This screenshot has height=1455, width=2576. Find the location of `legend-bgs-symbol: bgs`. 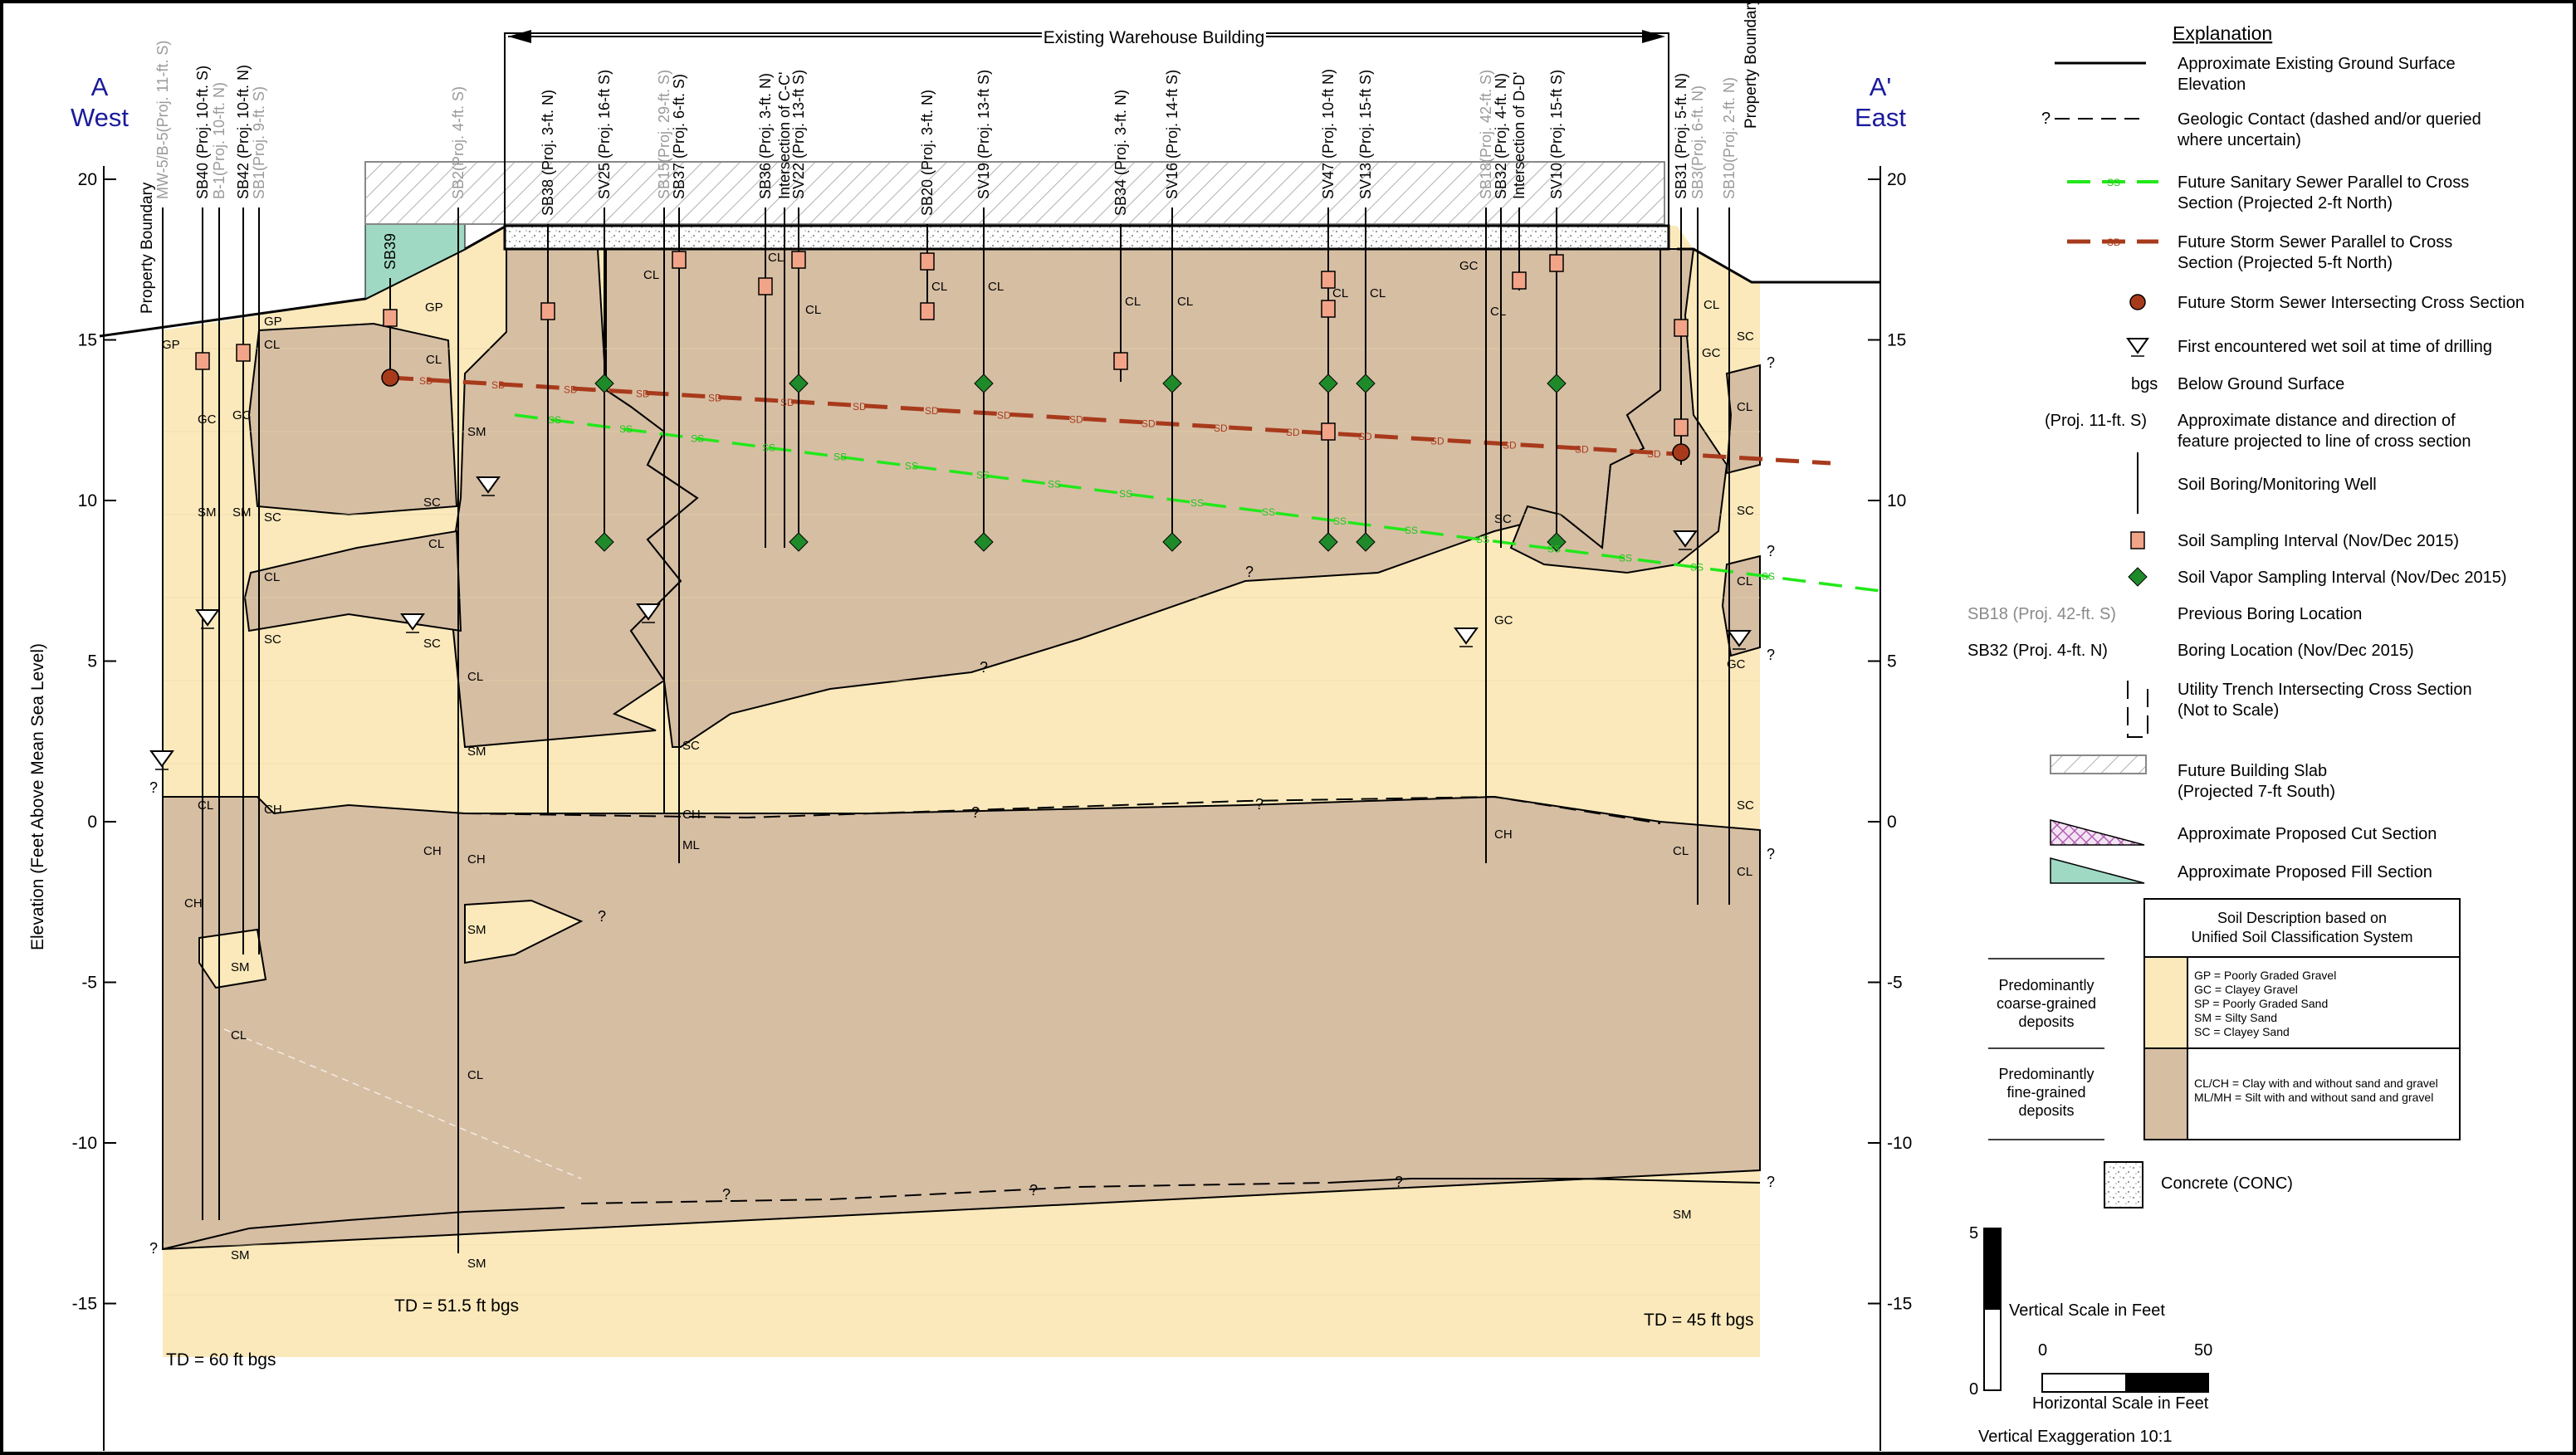

legend-bgs-symbol: bgs is located at coordinates (2144, 384).